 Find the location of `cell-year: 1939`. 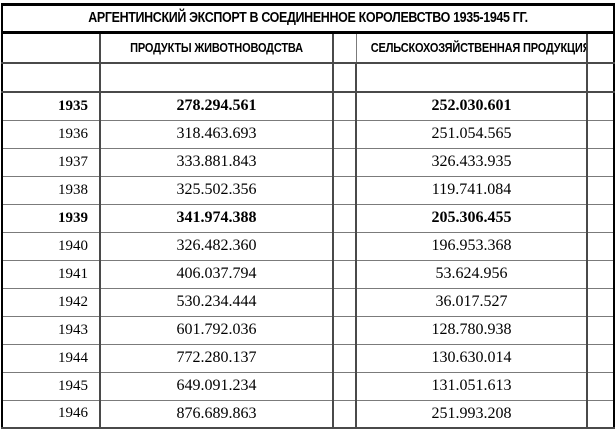

cell-year: 1939 is located at coordinates (51, 218).